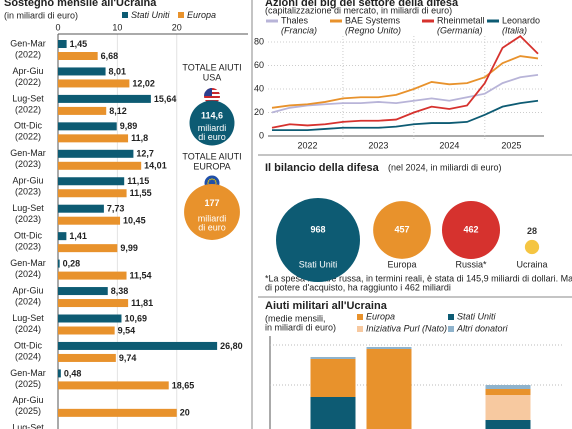 Image resolution: width=572 pixels, height=429 pixels. I want to click on legend-label: Altri donatori, so click(482, 328).